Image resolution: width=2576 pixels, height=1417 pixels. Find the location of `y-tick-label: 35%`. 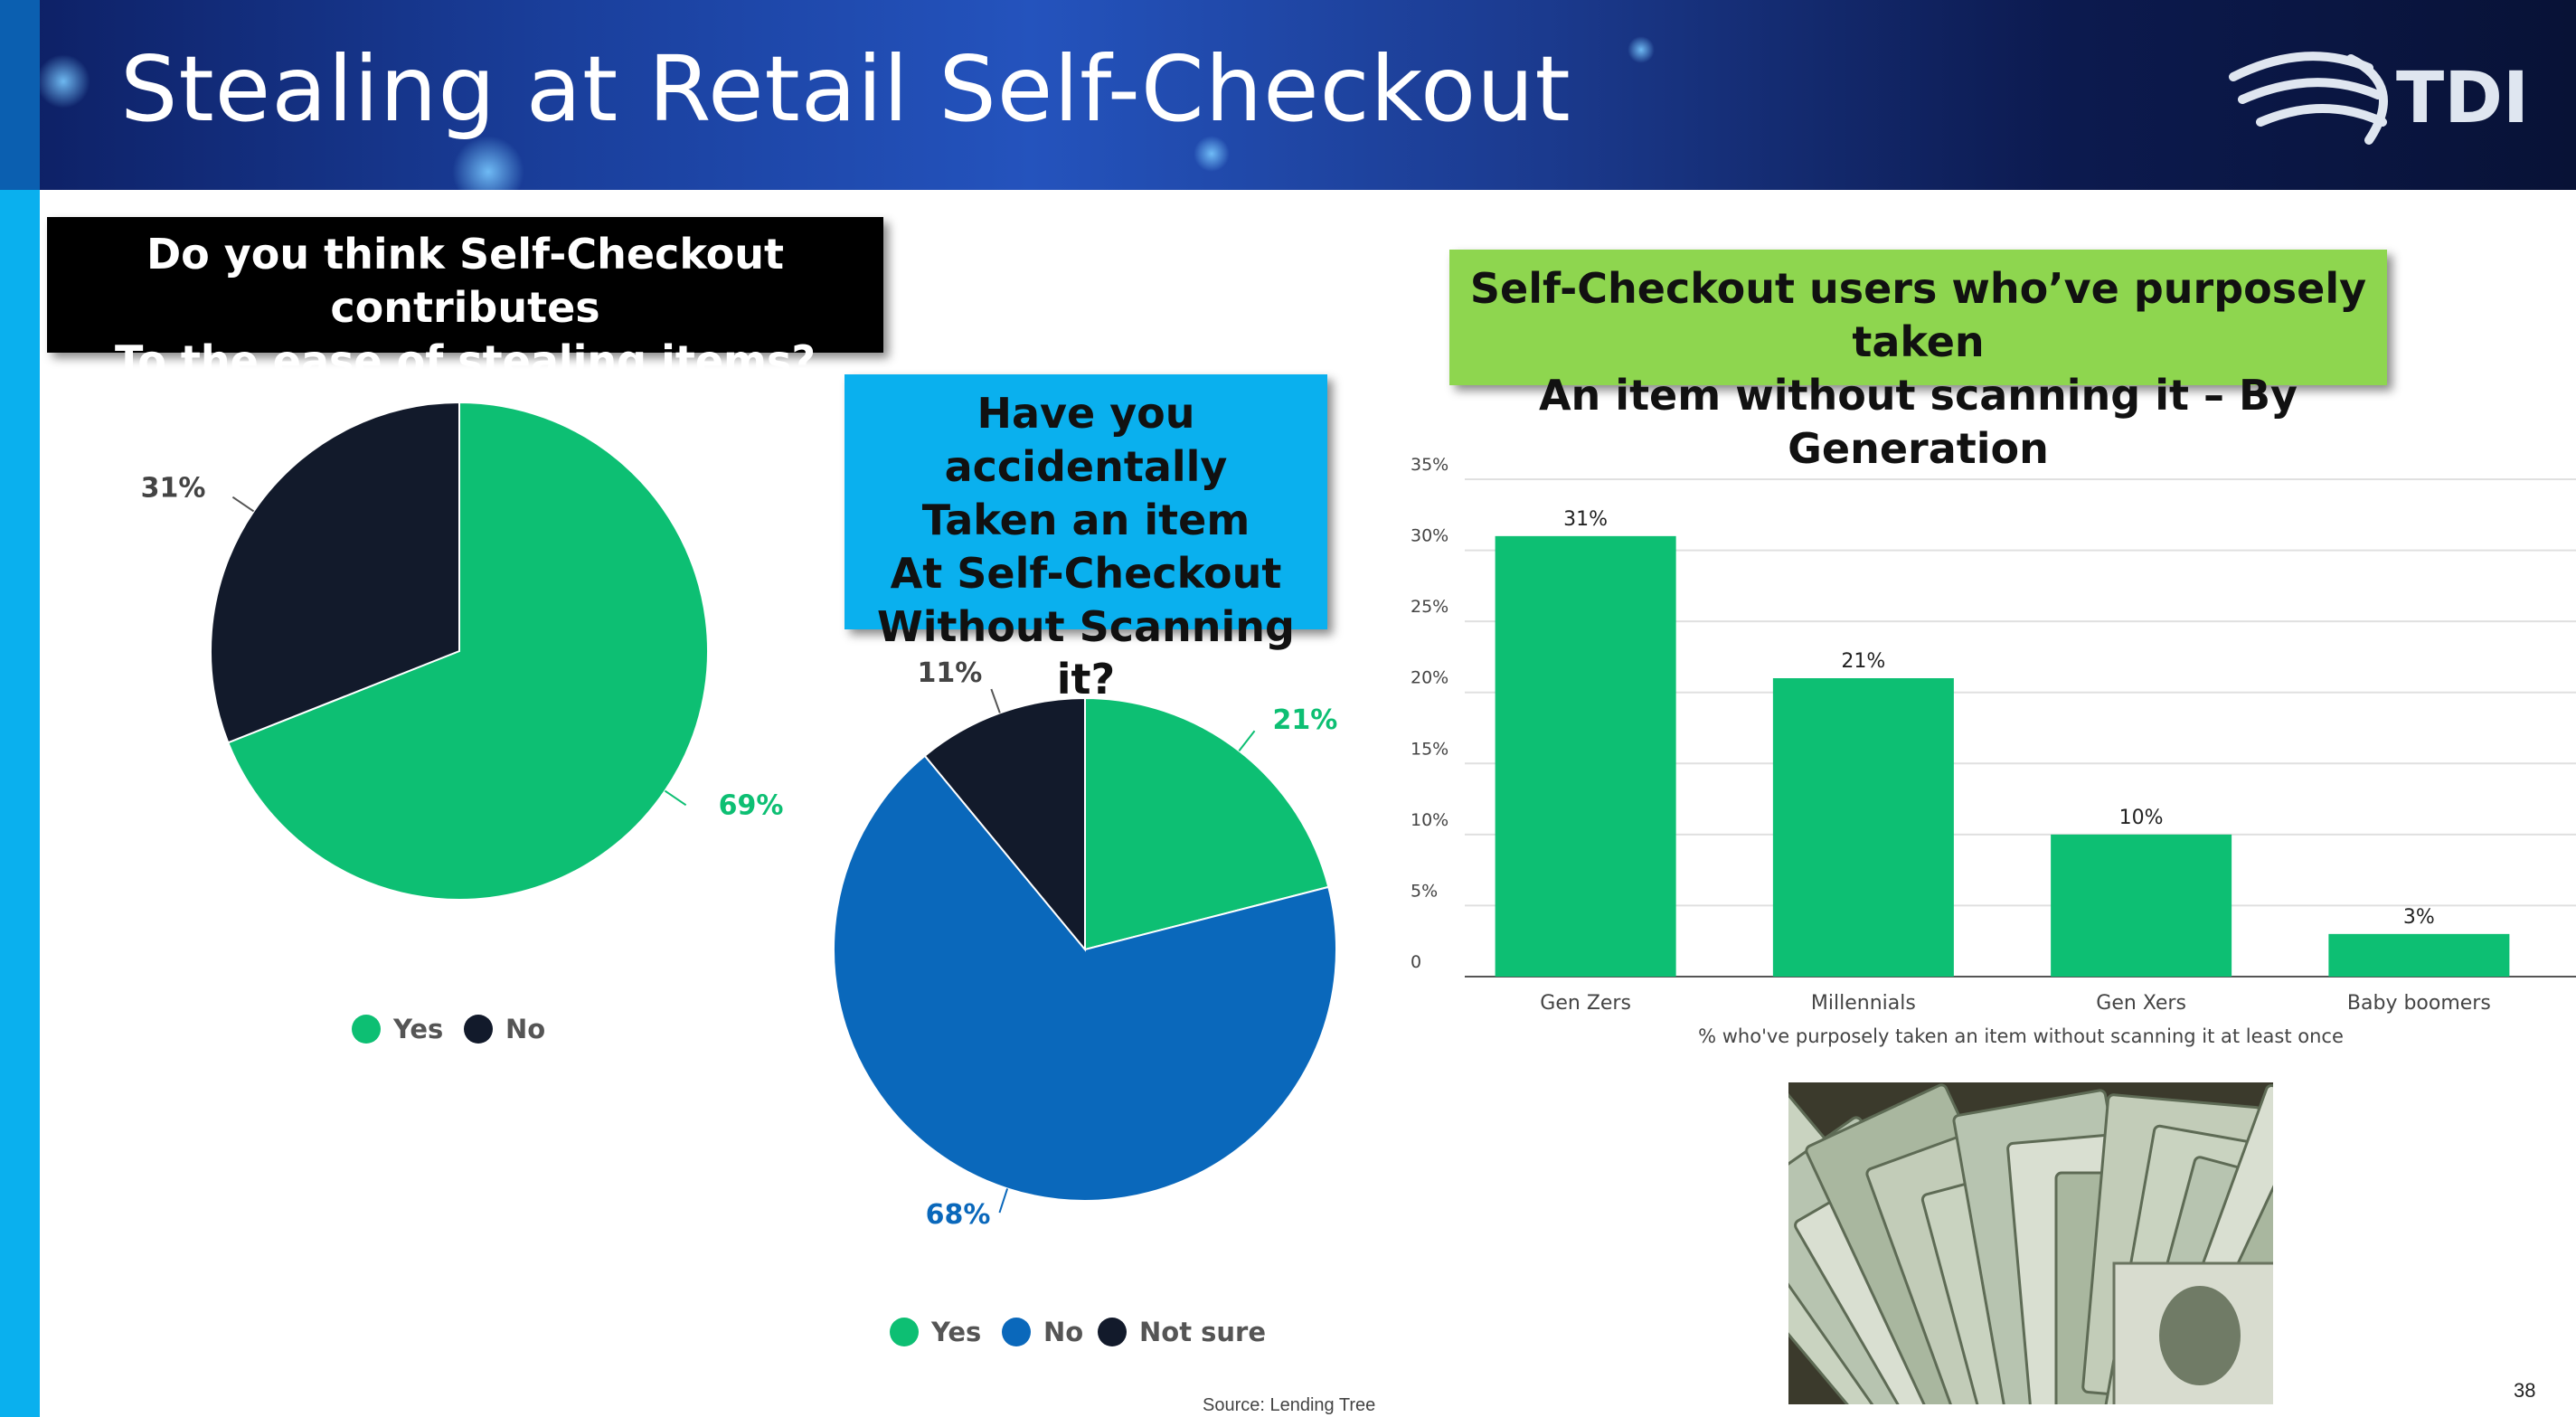

y-tick-label: 35% is located at coordinates (1429, 465).